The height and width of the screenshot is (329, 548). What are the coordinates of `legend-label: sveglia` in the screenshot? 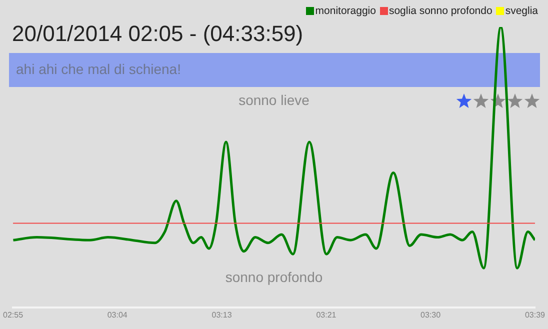 It's located at (521, 11).